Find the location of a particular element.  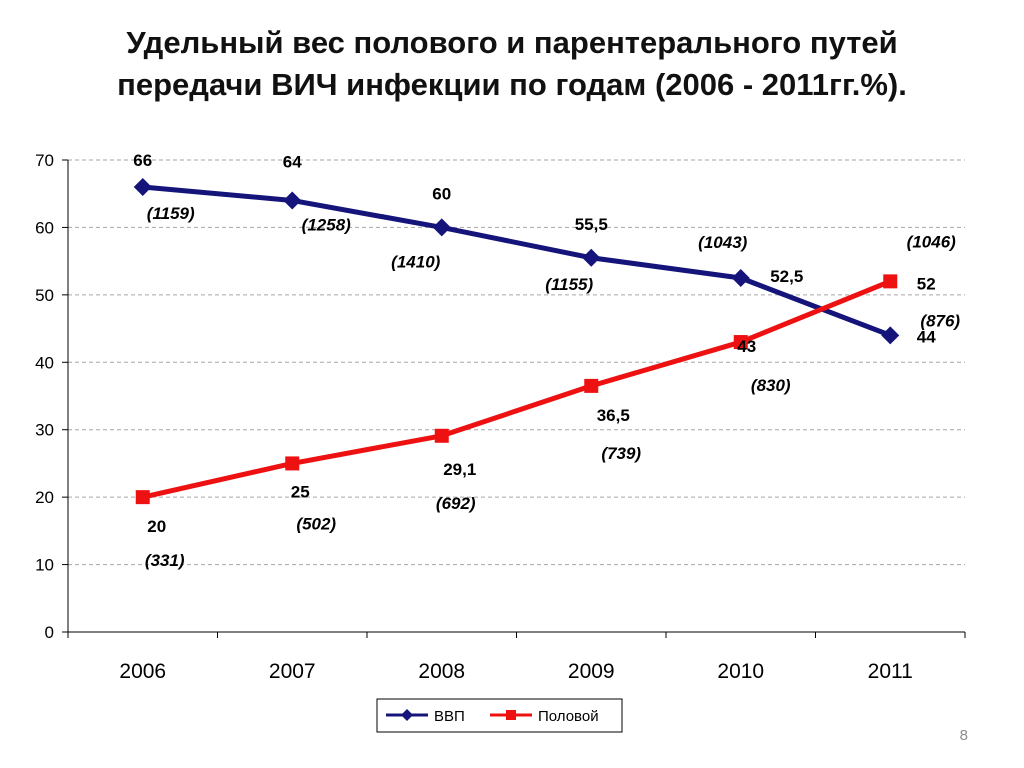

data-label-polovoy: 29,1 is located at coordinates (459, 469).